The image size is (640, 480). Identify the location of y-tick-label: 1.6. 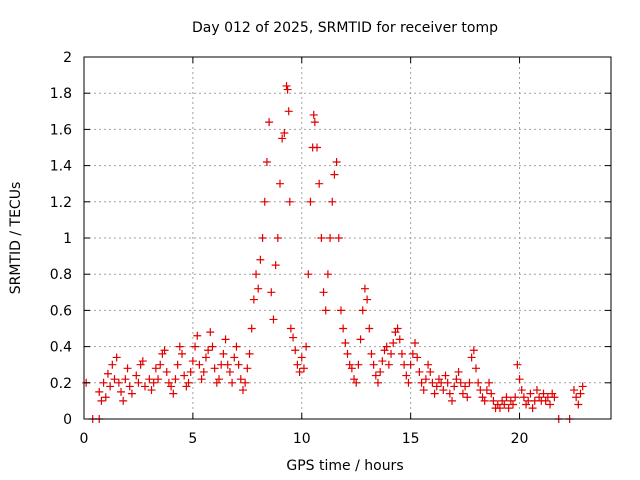
(61, 130).